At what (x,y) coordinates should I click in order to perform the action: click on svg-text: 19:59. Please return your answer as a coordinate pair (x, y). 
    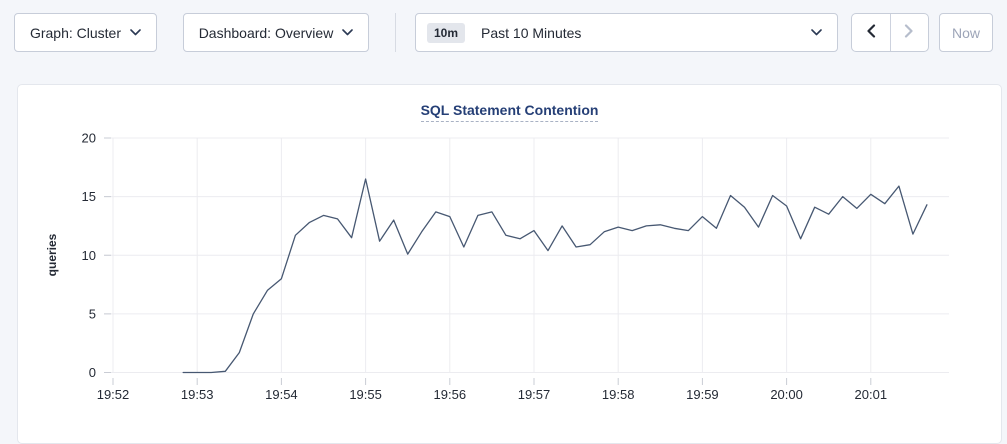
    Looking at the image, I should click on (702, 394).